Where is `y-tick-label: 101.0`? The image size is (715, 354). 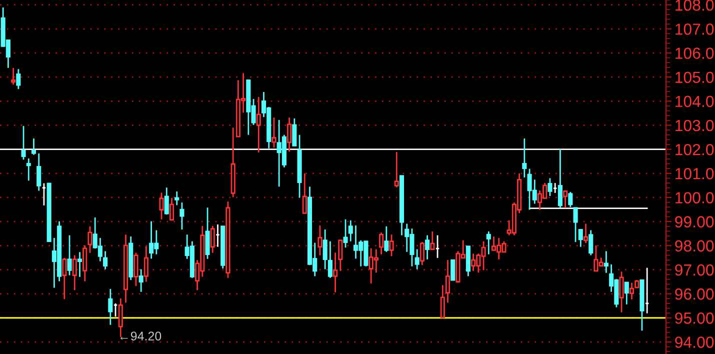 y-tick-label: 101.0 is located at coordinates (695, 174).